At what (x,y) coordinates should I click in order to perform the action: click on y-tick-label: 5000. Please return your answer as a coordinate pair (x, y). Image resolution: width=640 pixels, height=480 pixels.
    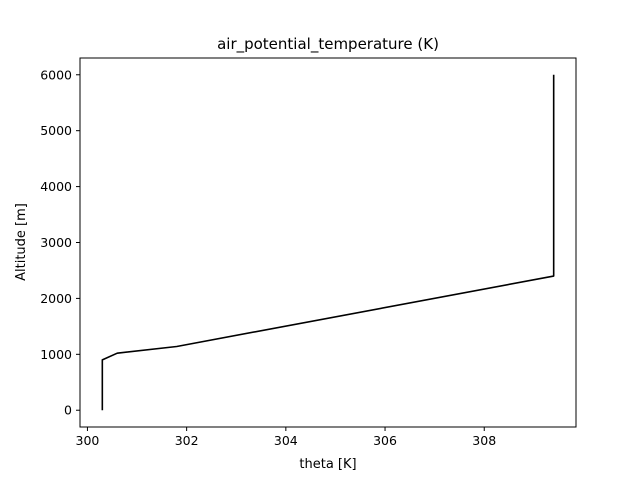
    Looking at the image, I should click on (56, 130).